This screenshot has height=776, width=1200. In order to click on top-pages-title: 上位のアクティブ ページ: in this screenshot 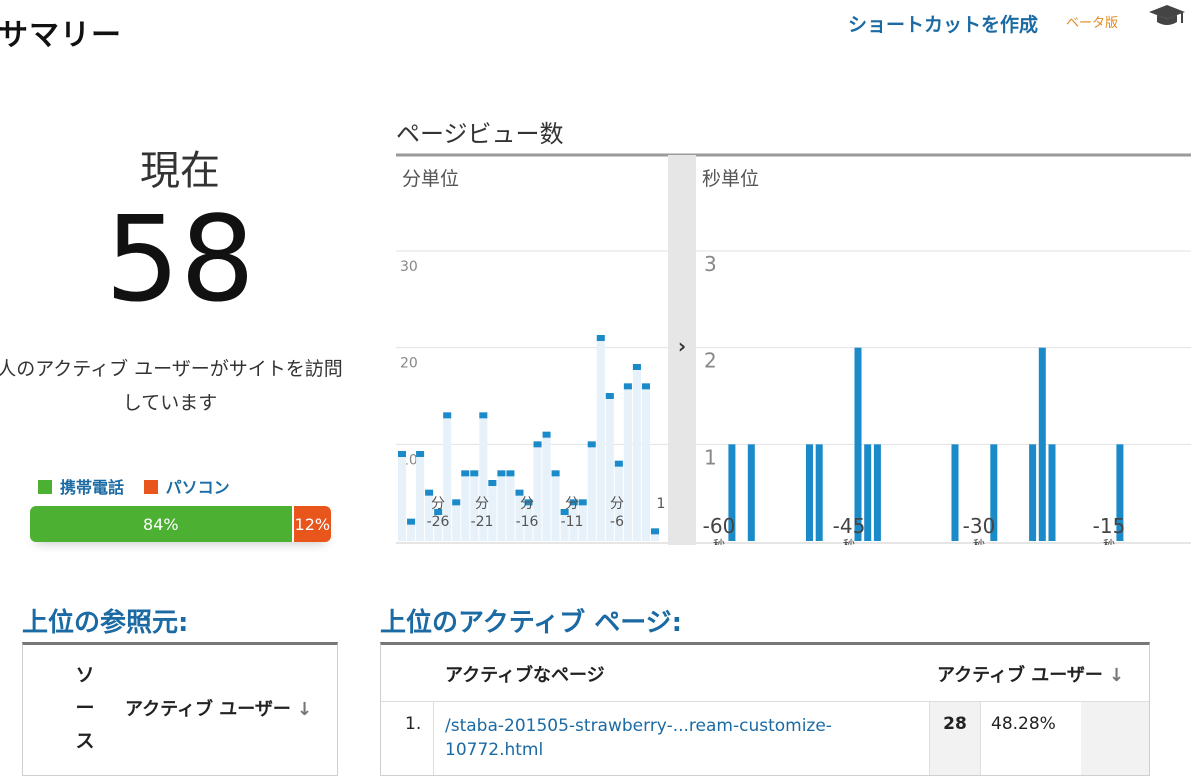, I will do `click(531, 623)`.